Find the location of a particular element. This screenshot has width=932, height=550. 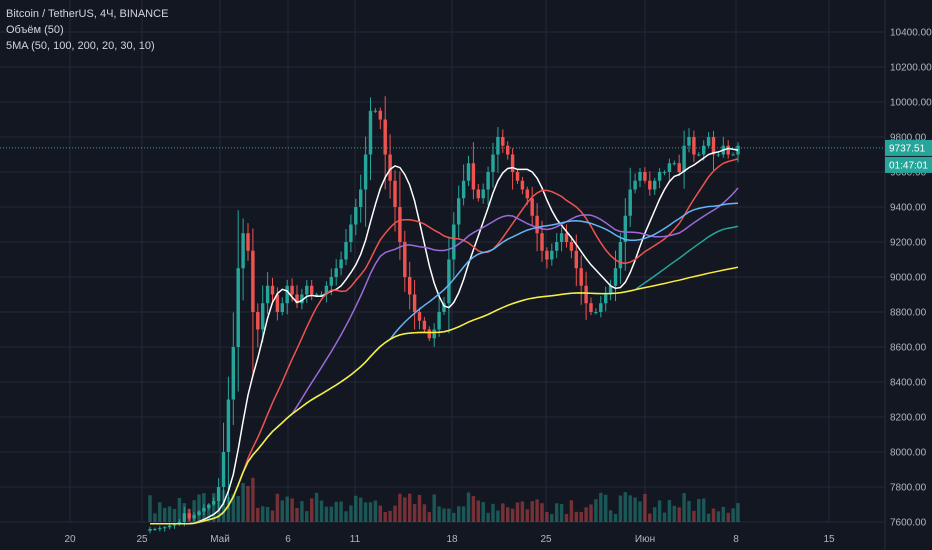

y-tick-label: 7800.00 is located at coordinates (908, 488).